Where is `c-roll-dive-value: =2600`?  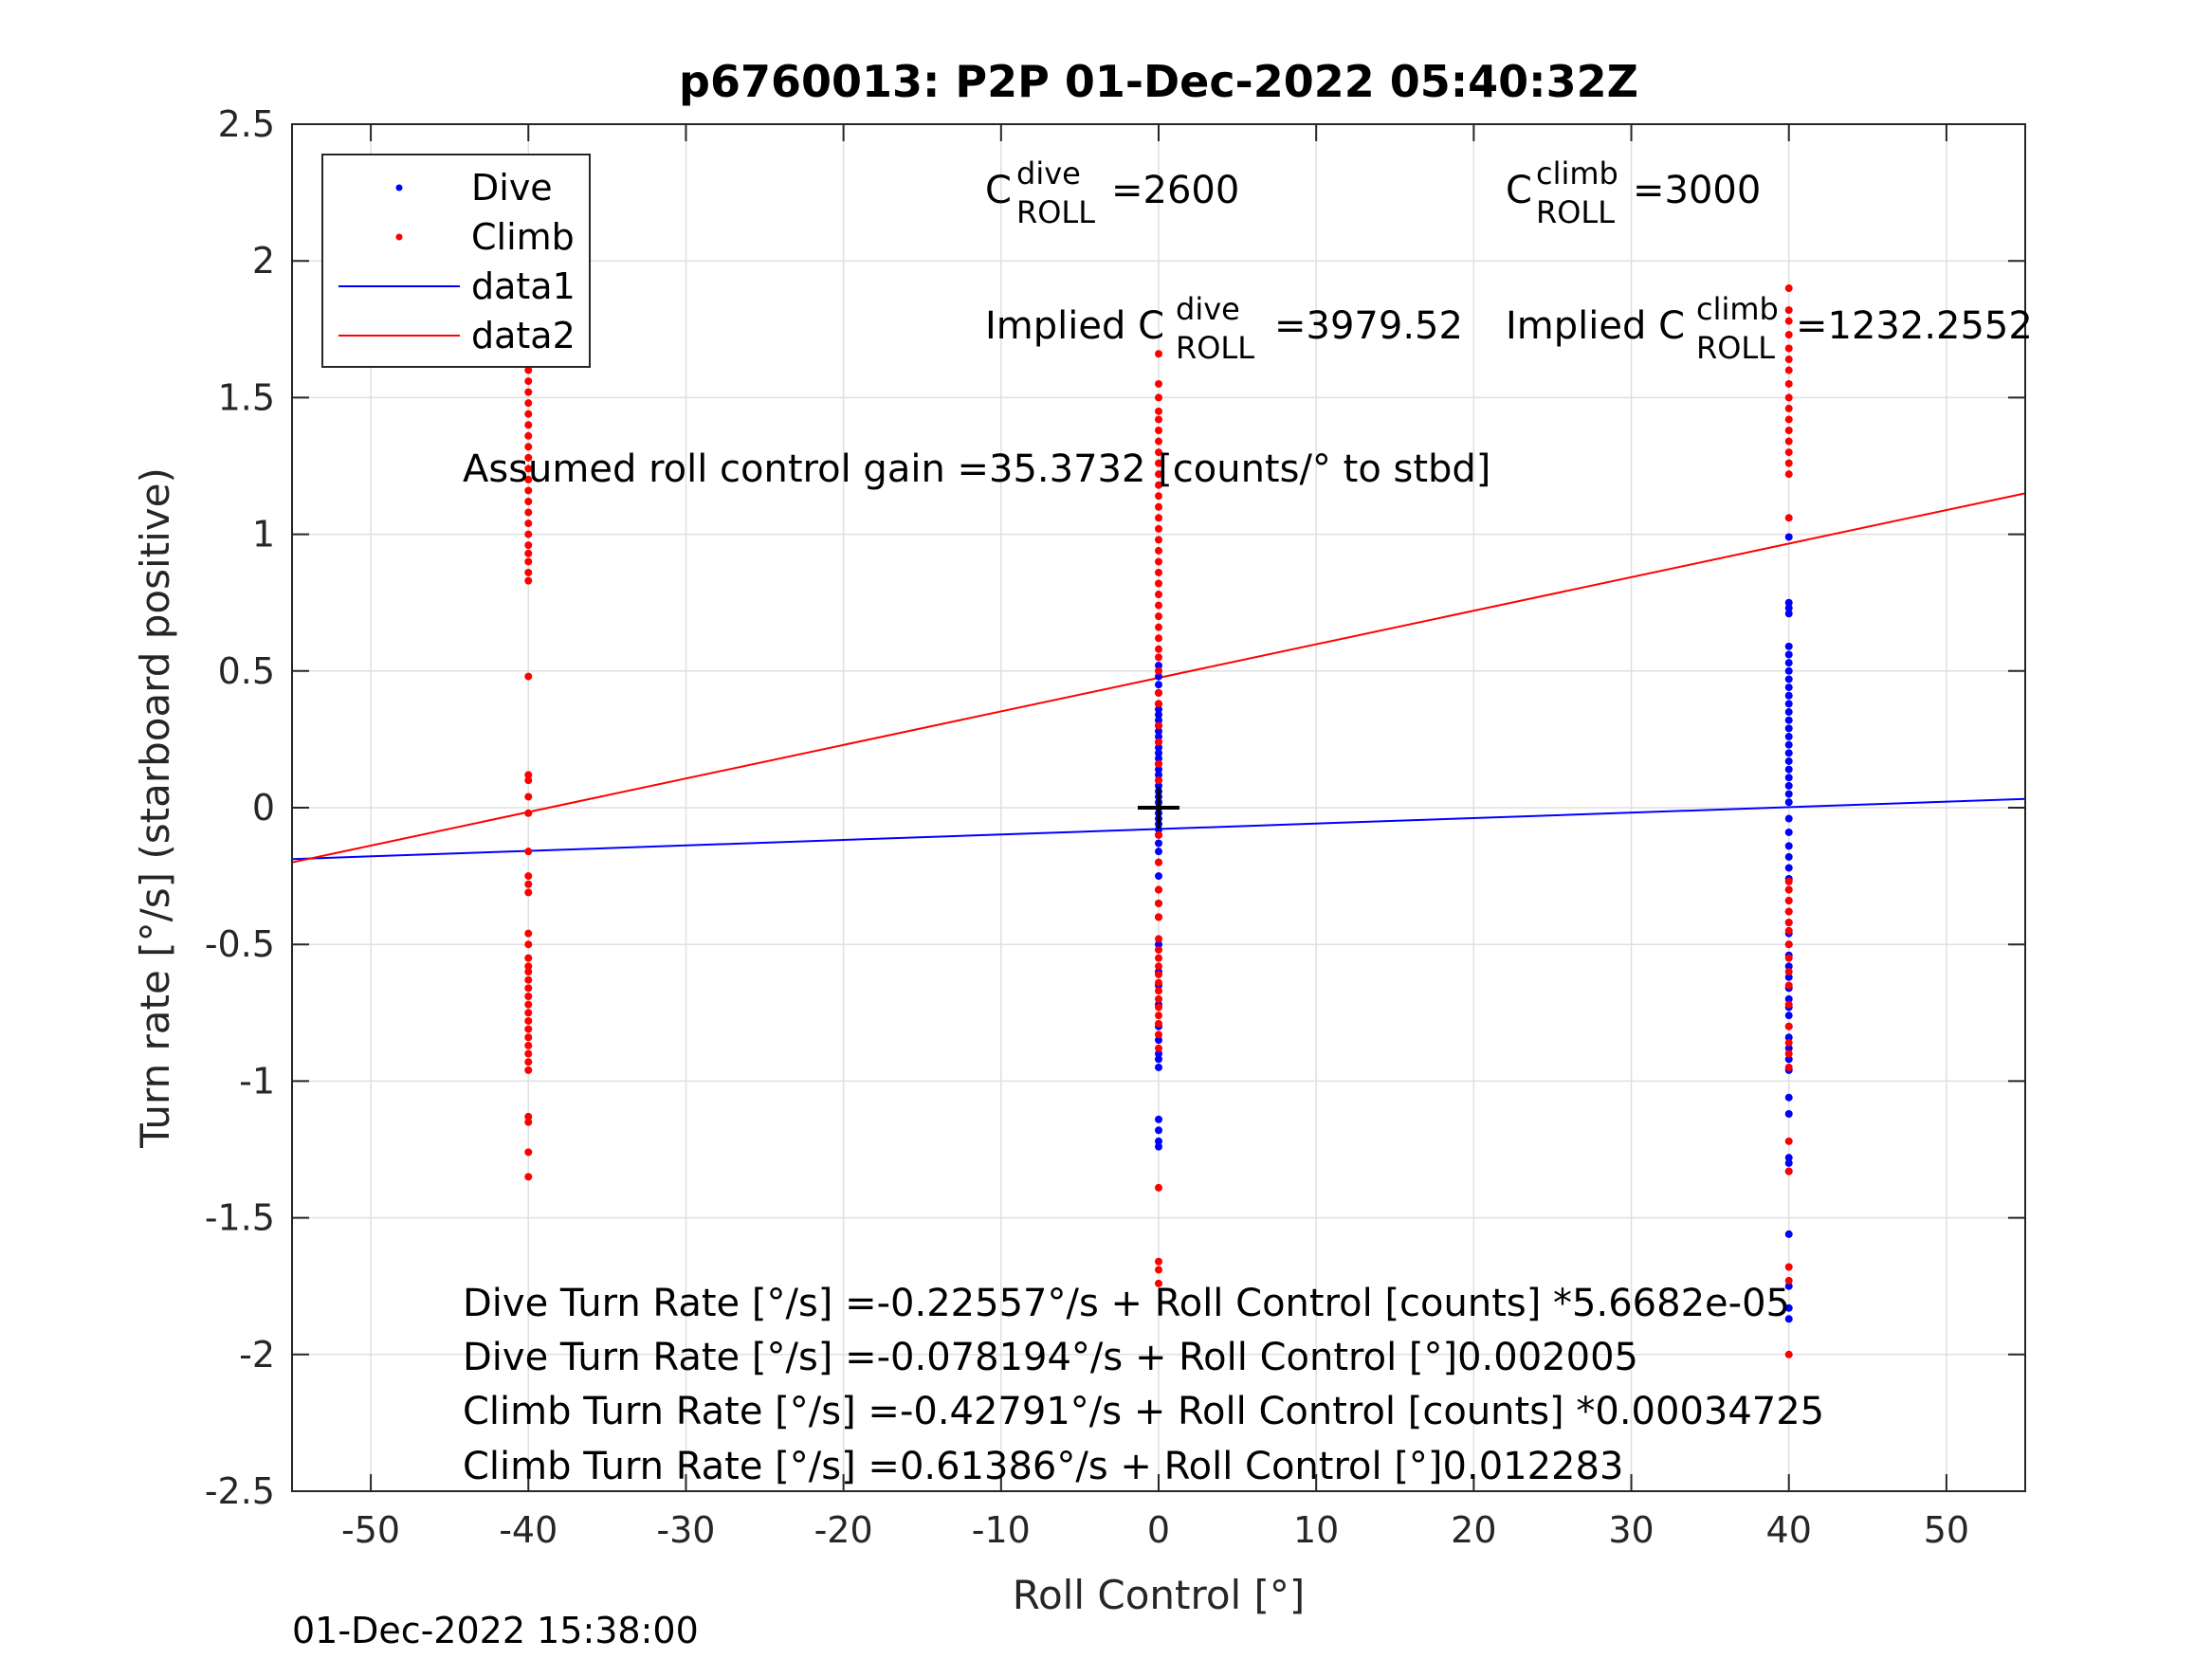
c-roll-dive-value: =2600 is located at coordinates (1175, 190).